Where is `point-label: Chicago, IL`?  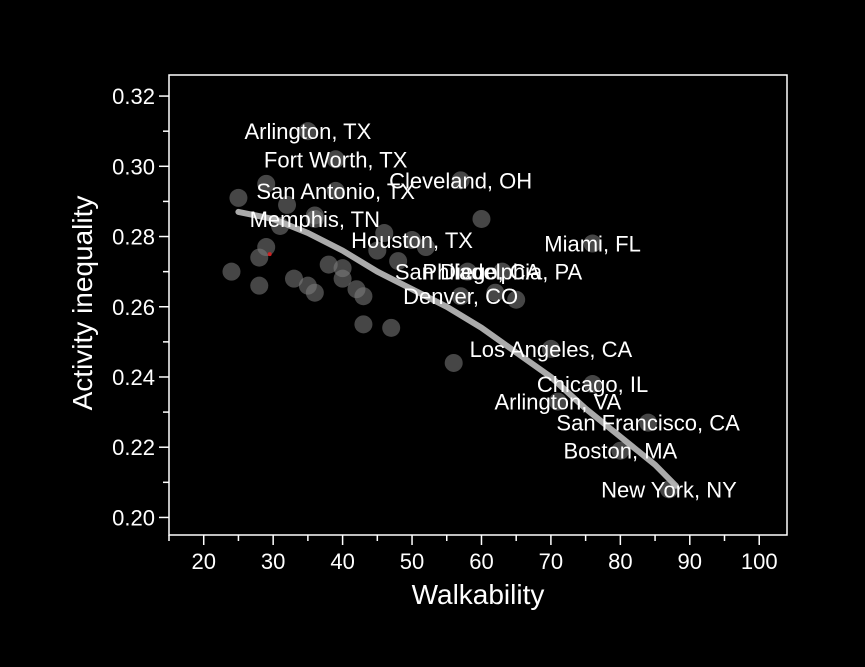
point-label: Chicago, IL is located at coordinates (592, 384).